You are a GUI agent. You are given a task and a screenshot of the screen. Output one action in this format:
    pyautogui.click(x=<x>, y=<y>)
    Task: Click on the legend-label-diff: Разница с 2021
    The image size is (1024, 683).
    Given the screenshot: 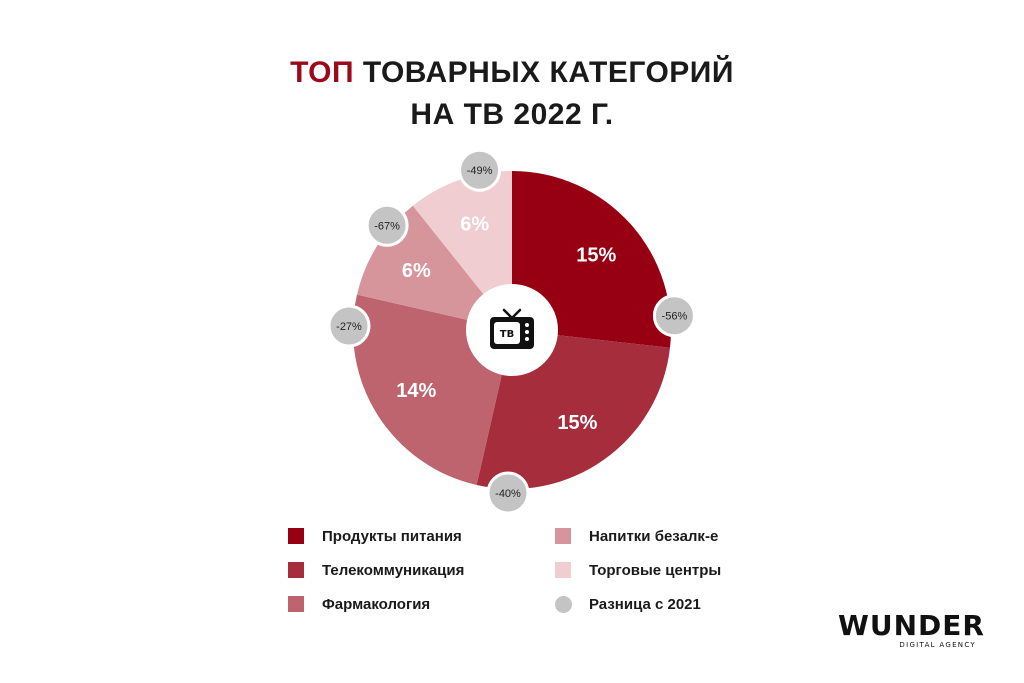 What is the action you would take?
    pyautogui.click(x=645, y=604)
    